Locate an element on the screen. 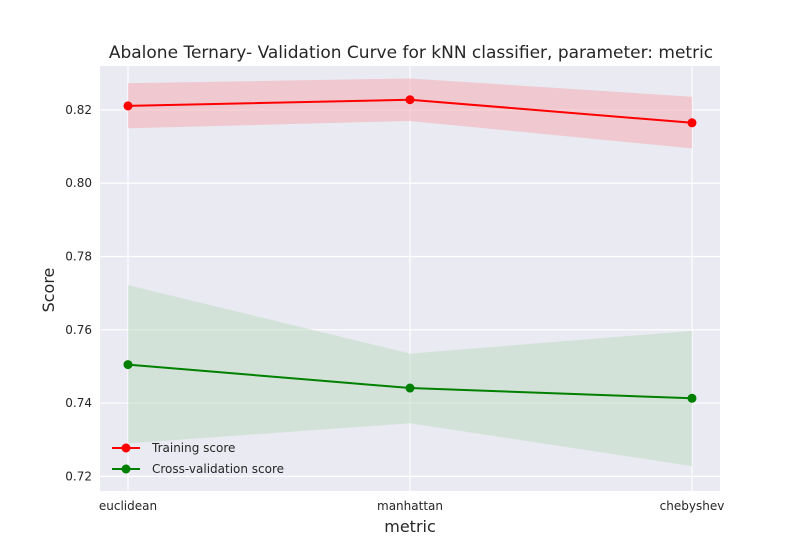 The height and width of the screenshot is (550, 800). y-tick-label: 0.74 is located at coordinates (78, 403).